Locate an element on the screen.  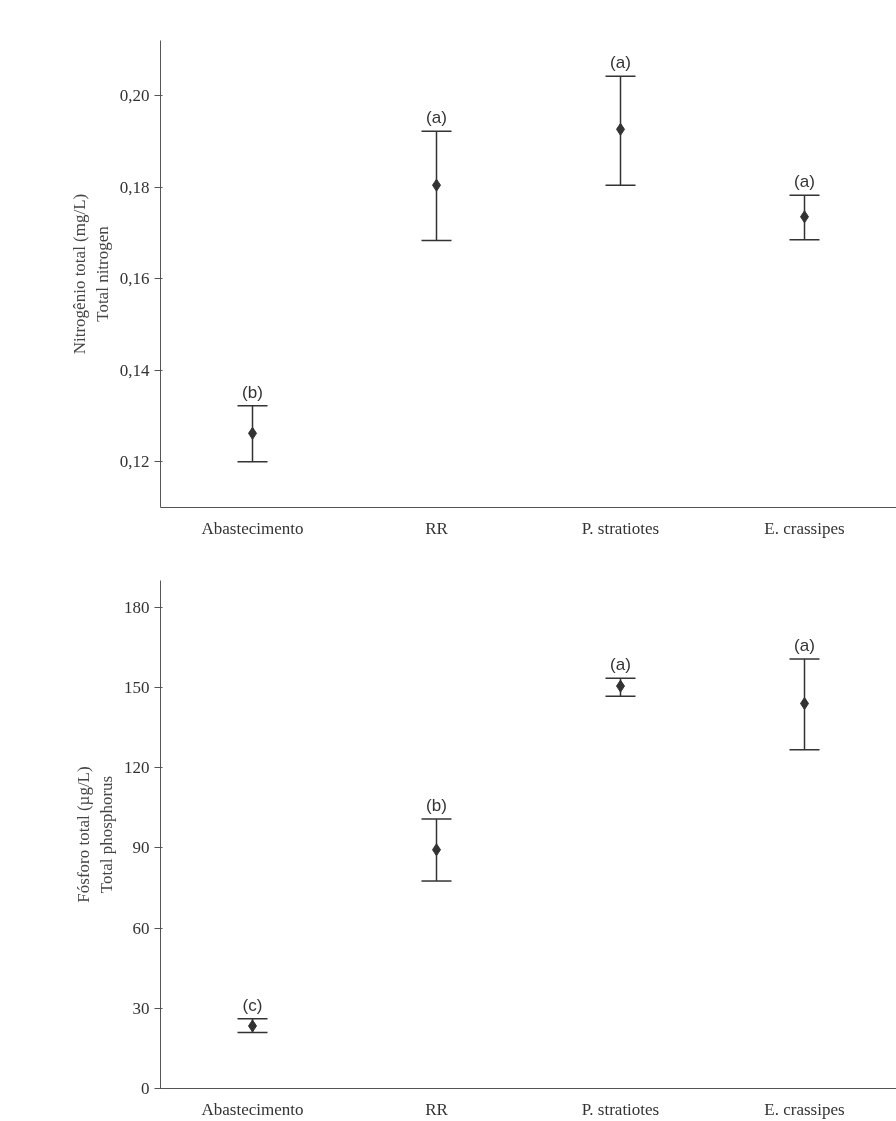
y-axis-title: Nitrogênio total (mg/L) Total nitrogen is located at coordinates (90, 274).